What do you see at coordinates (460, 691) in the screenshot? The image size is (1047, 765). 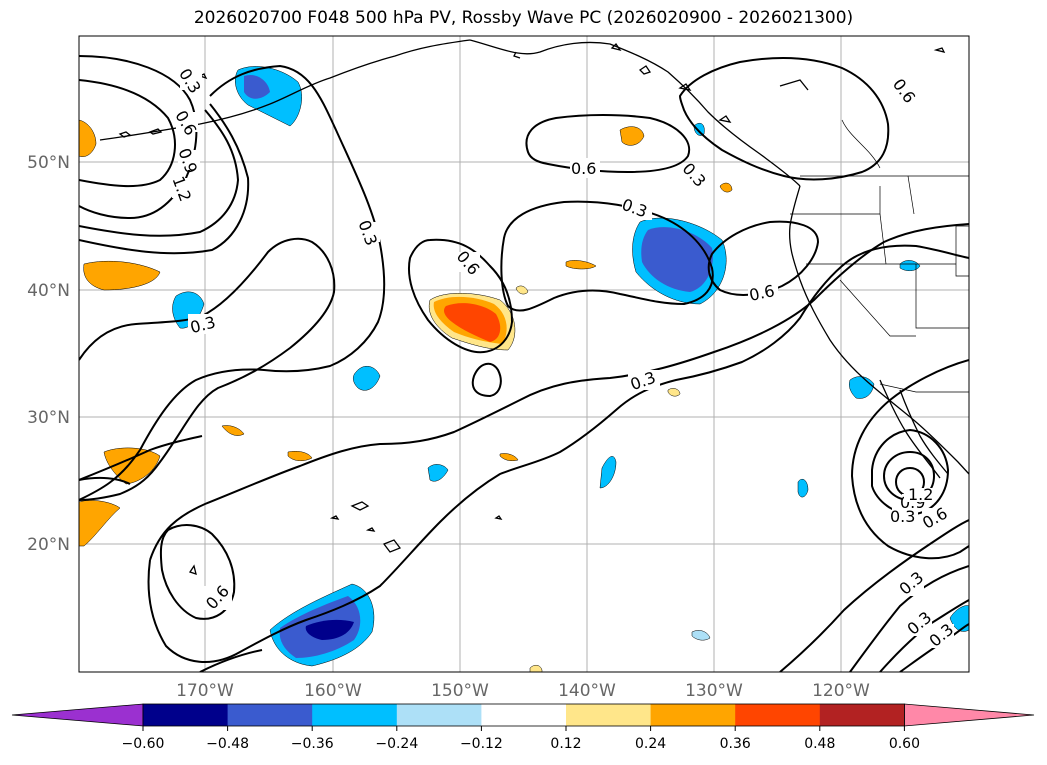 I see `lon-label: 150°W` at bounding box center [460, 691].